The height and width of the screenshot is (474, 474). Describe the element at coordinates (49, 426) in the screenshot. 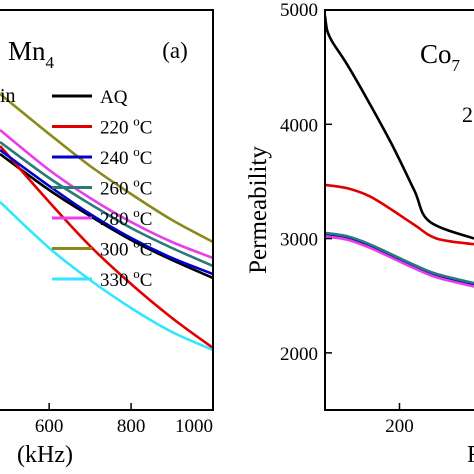

I see `panel-a-x-tick-label-600: 600` at that location.